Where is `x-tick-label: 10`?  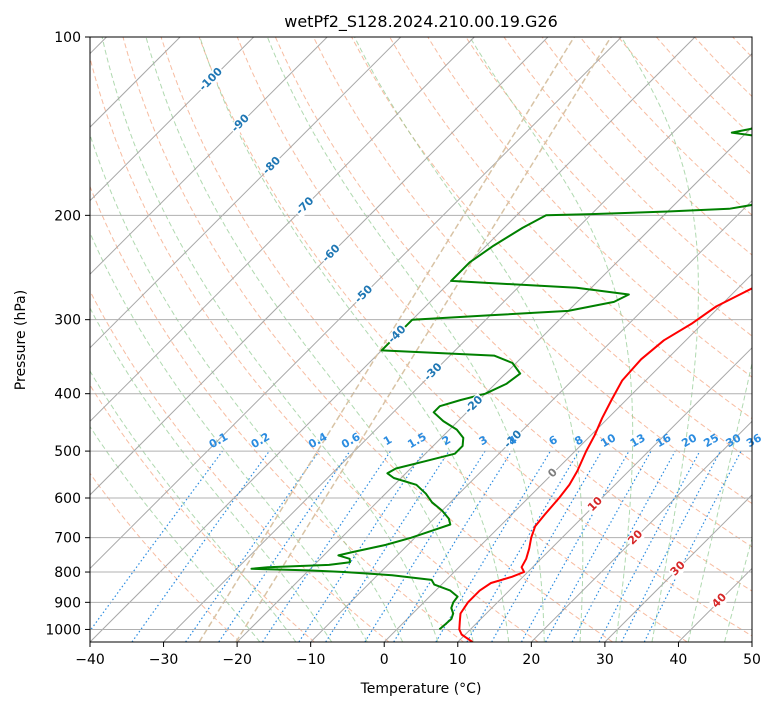
x-tick-label: 10 is located at coordinates (458, 660).